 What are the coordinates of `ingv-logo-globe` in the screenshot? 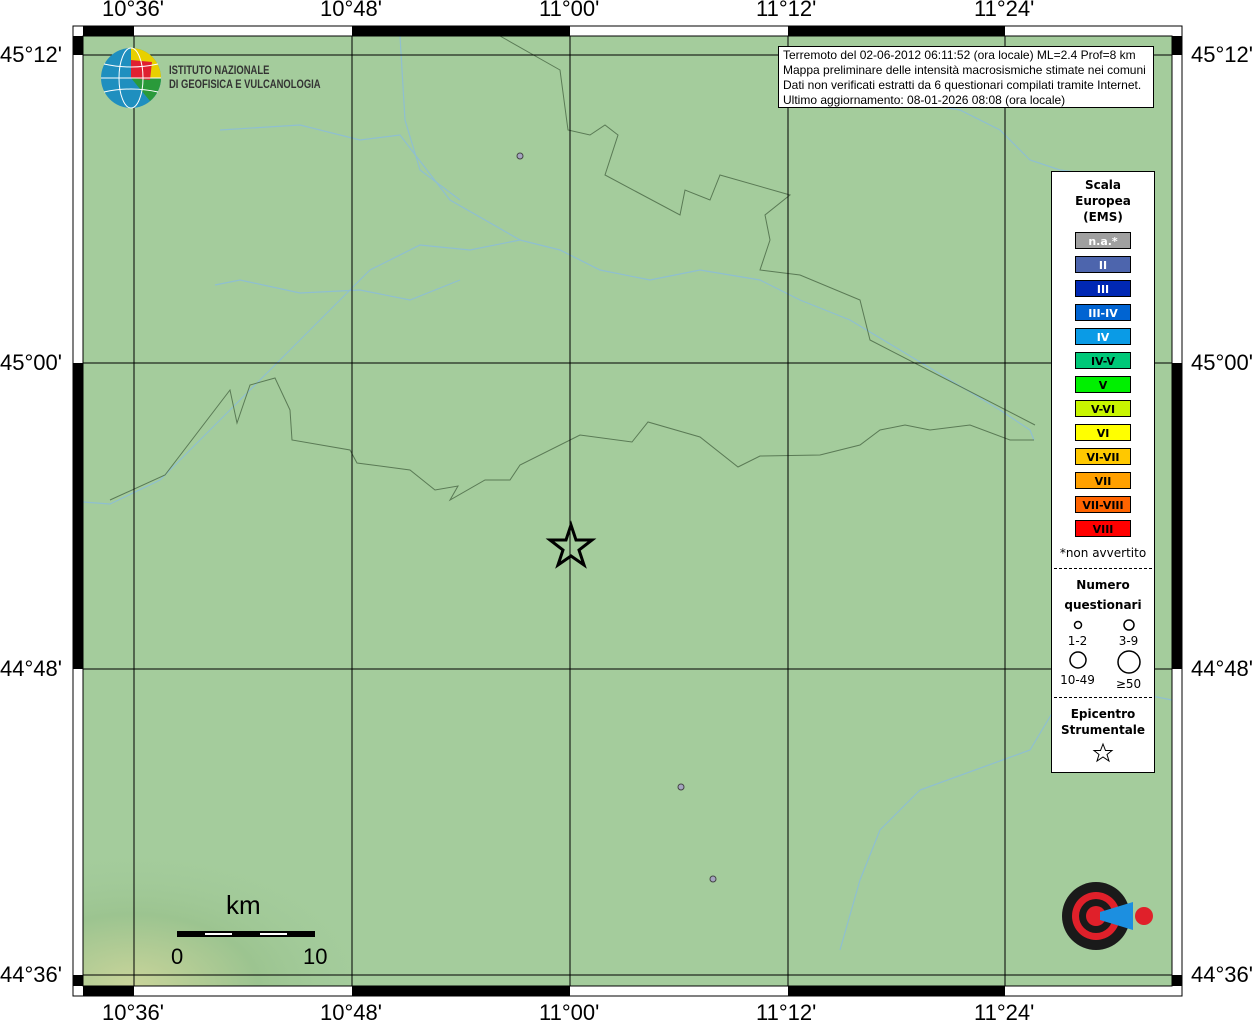 It's located at (131, 78).